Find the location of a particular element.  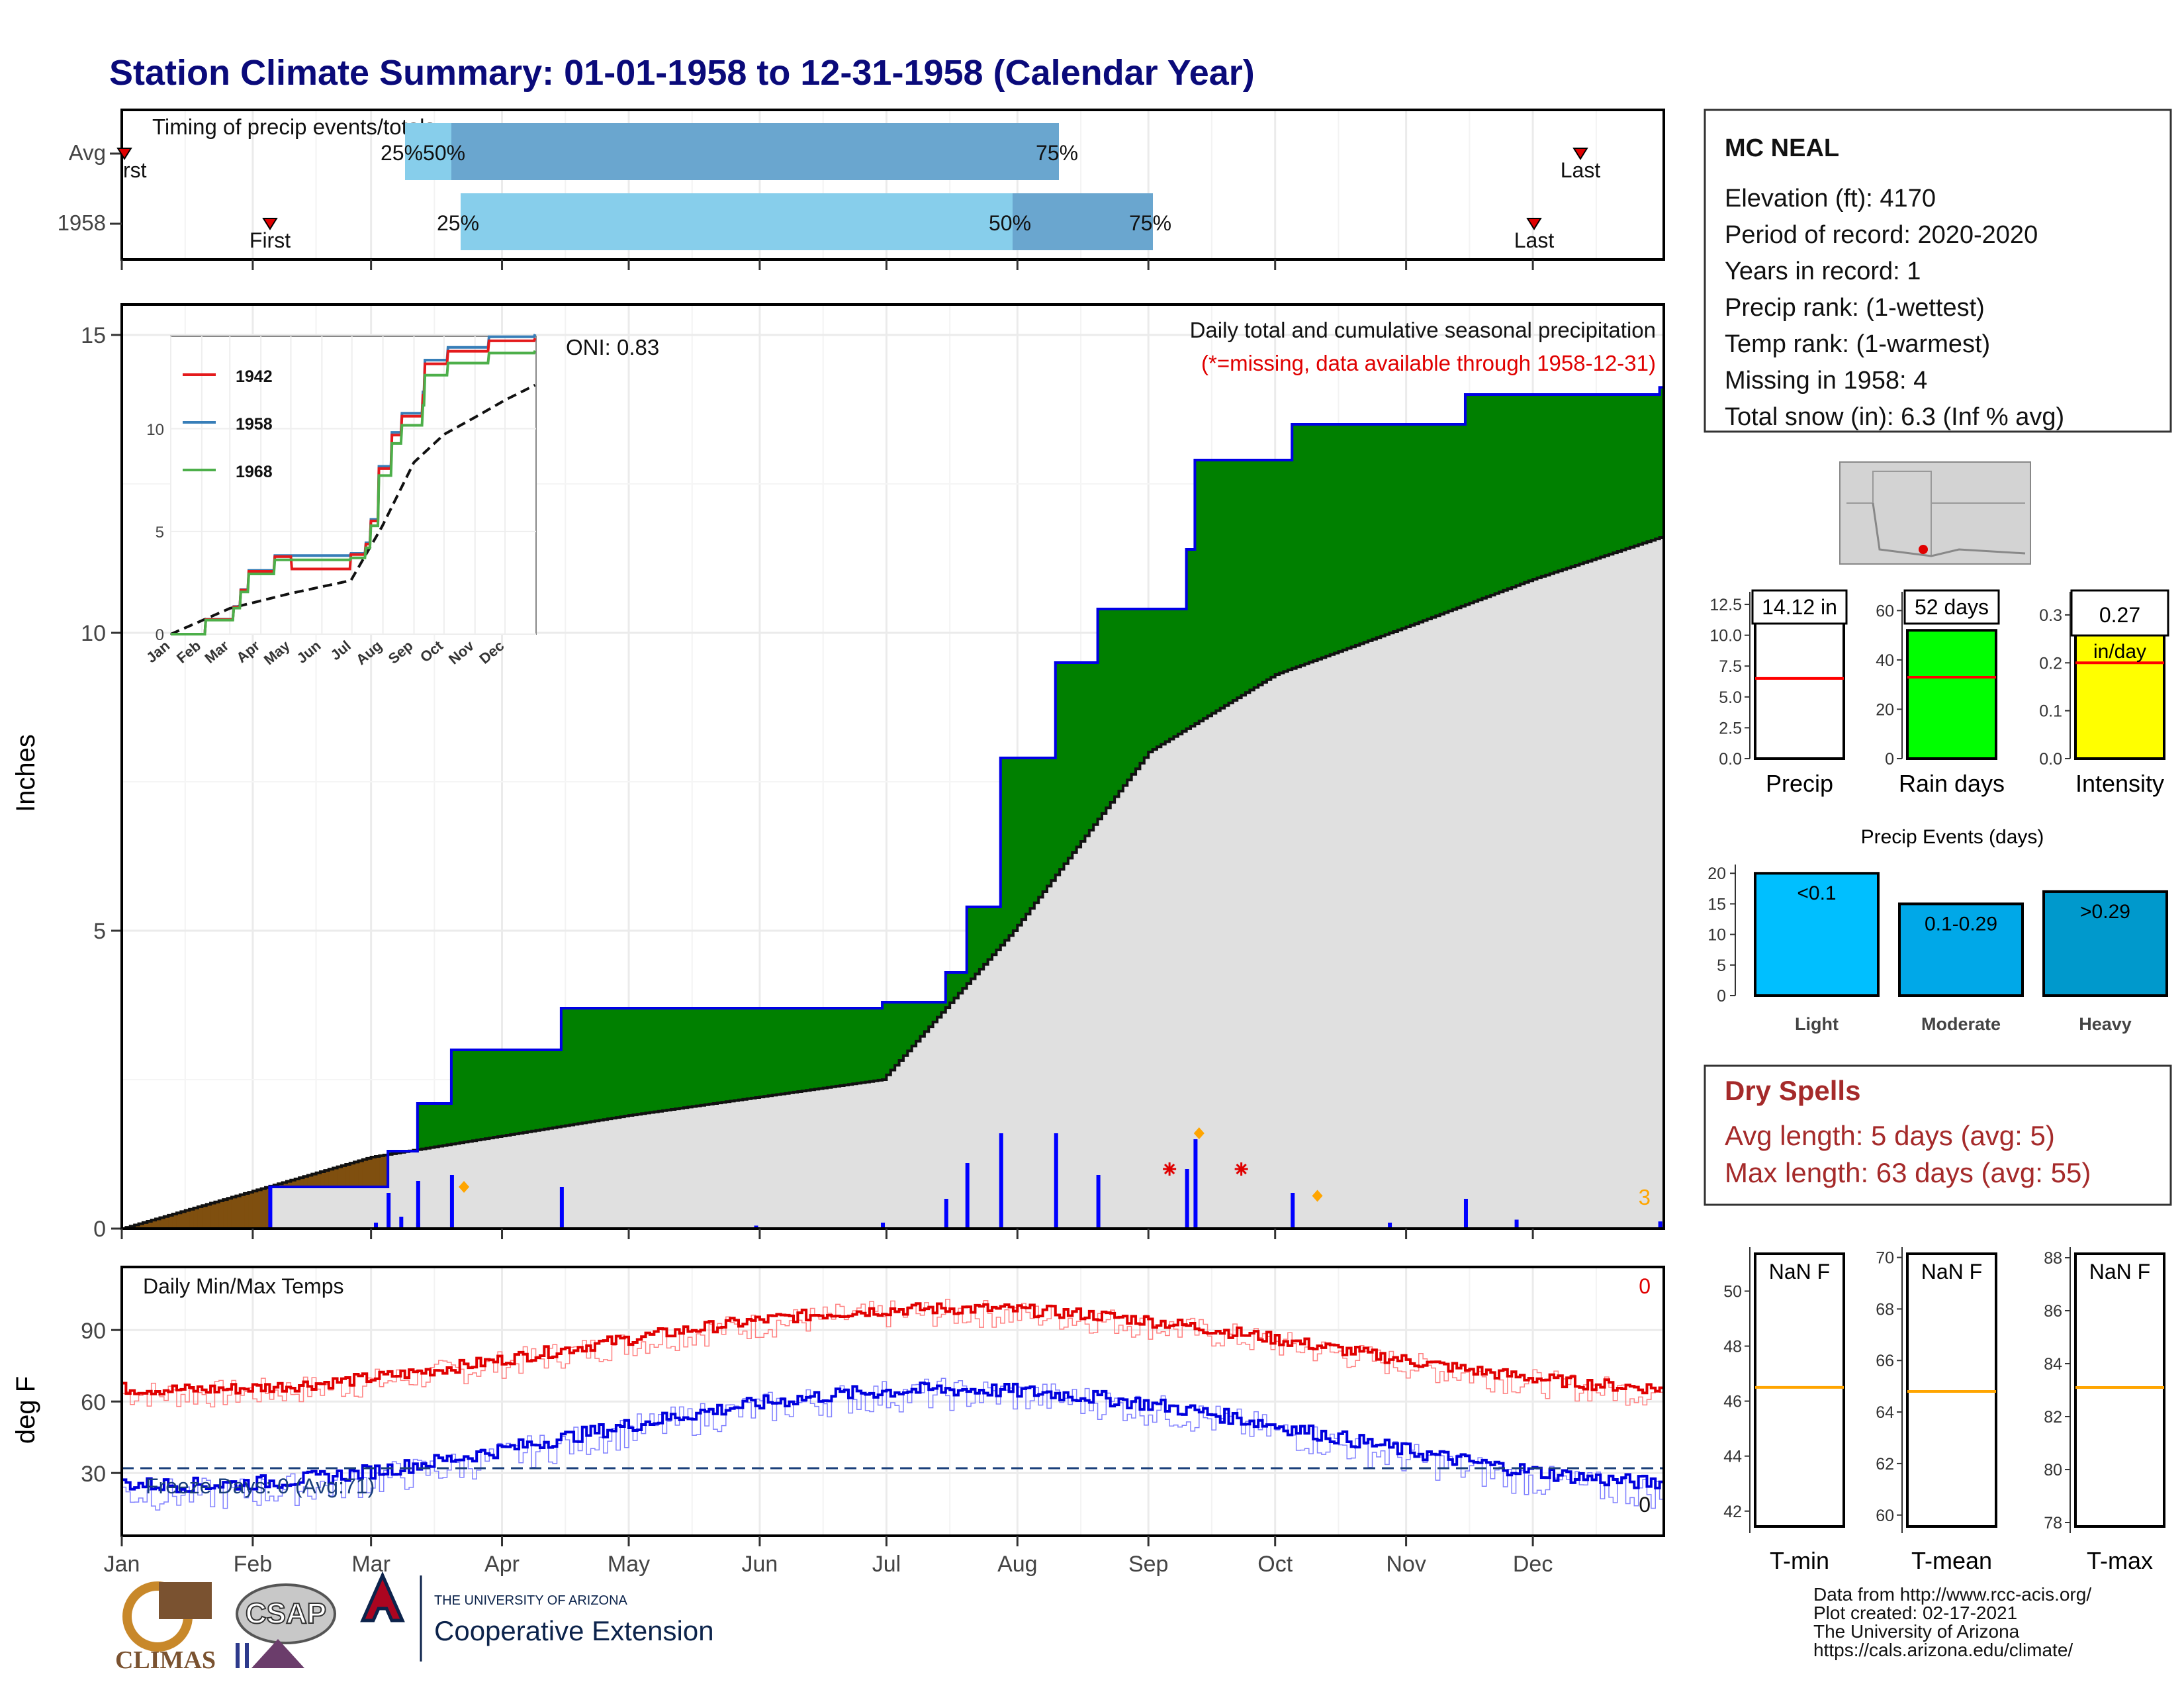

csap-logo-text: CSAP is located at coordinates (286, 1614).